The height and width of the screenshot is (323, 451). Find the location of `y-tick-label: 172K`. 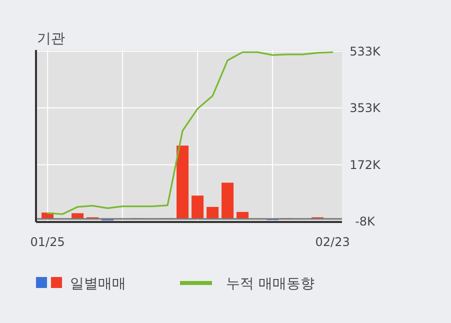

y-tick-label: 172K is located at coordinates (366, 165).